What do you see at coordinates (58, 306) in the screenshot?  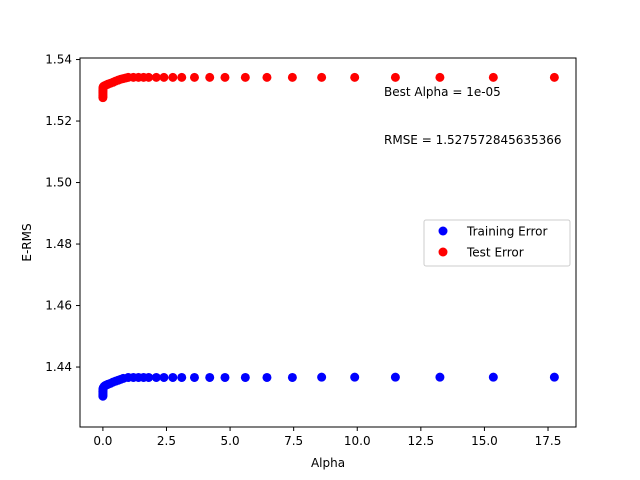 I see `y-tick-label: 1.46` at bounding box center [58, 306].